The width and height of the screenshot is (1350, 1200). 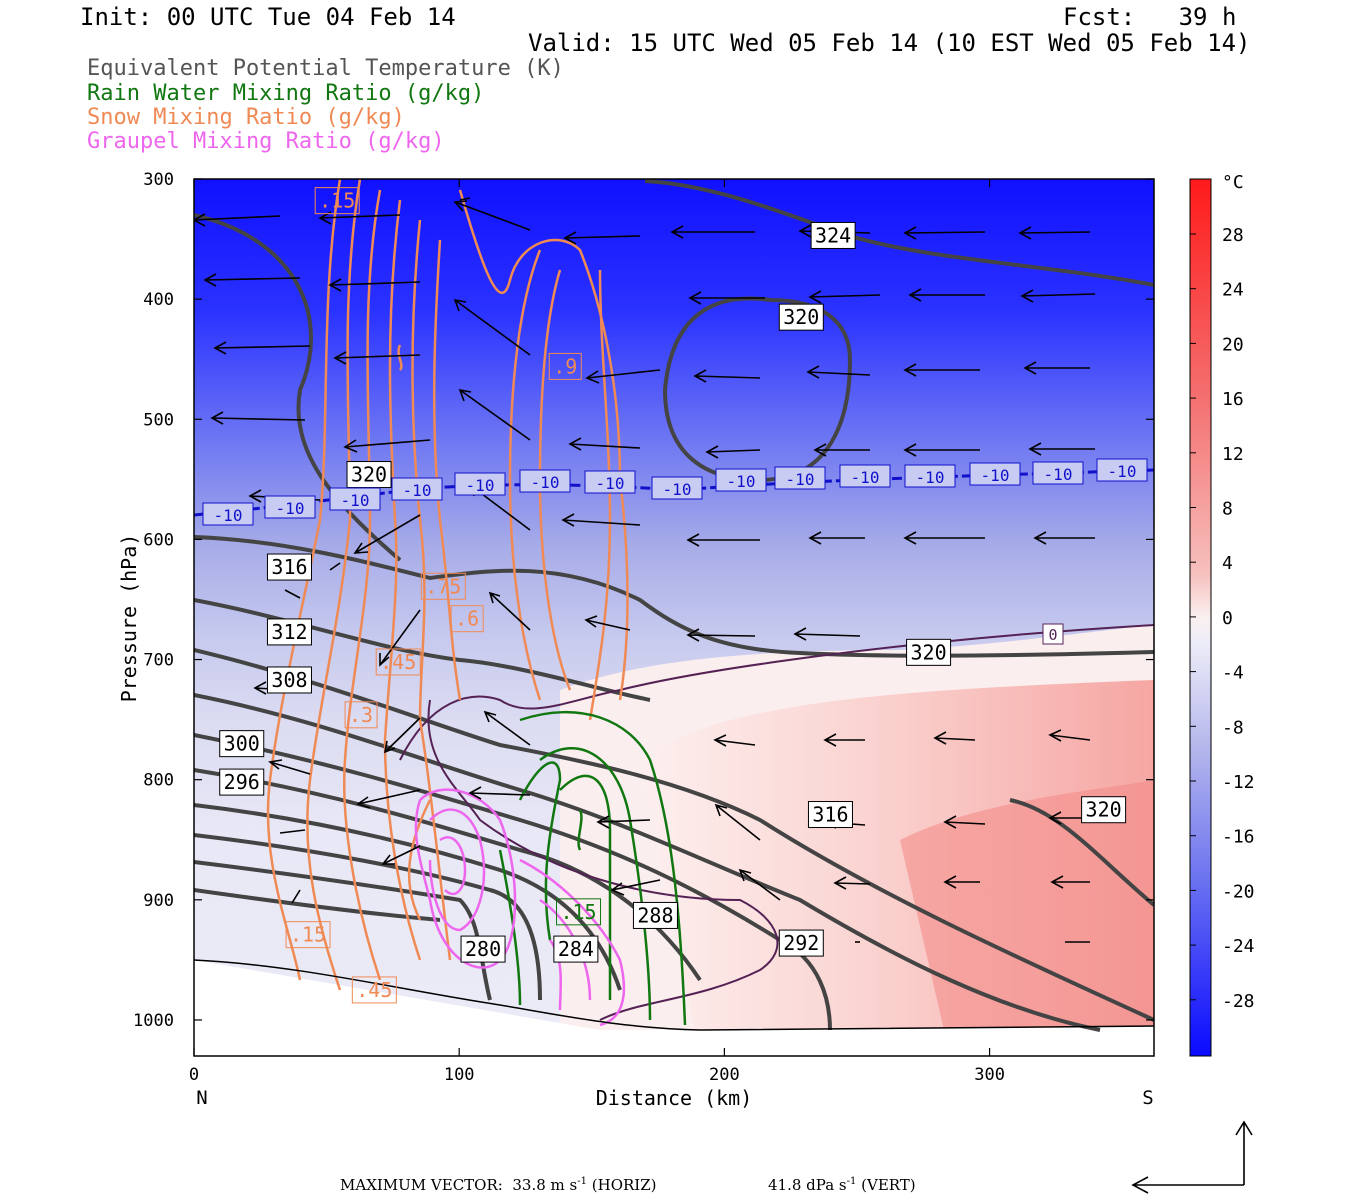 I want to click on x-tick-label: 300, so click(x=989, y=1075).